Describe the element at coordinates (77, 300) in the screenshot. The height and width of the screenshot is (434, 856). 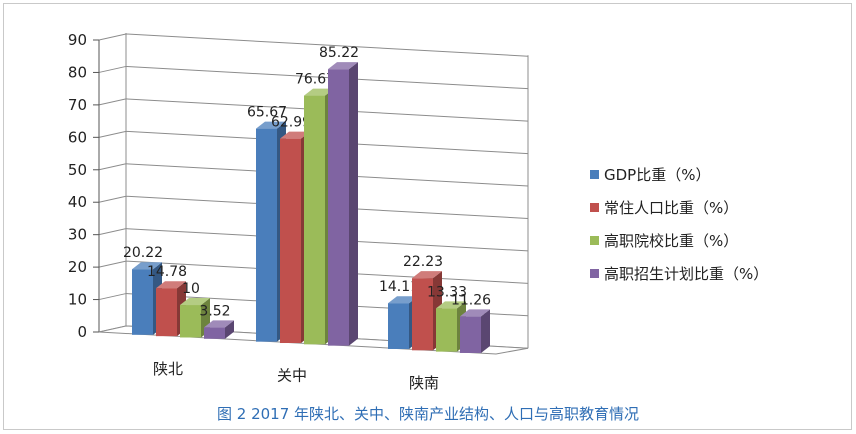
I see `y-tick-label: 10` at that location.